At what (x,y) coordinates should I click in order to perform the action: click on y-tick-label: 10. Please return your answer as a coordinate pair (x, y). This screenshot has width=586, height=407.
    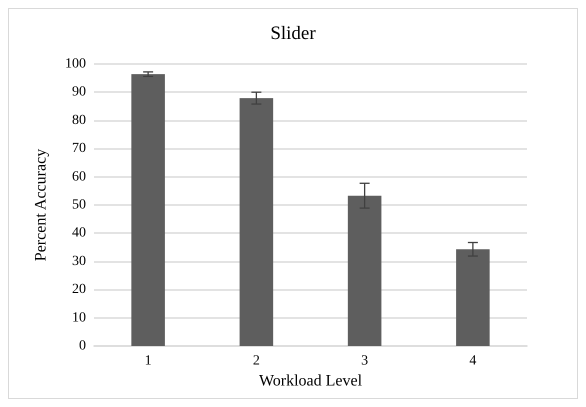
    Looking at the image, I should click on (79, 318).